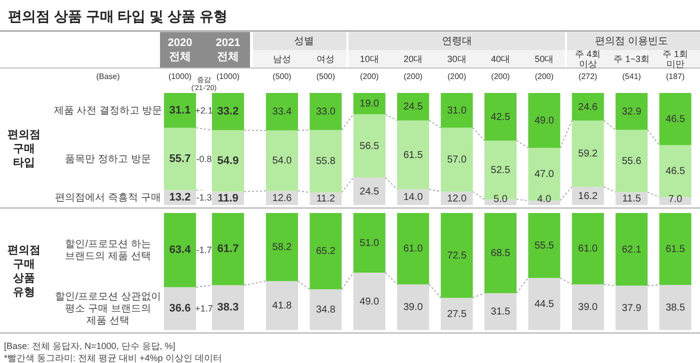 The image size is (700, 363). What do you see at coordinates (204, 197) in the screenshot?
I see `annotation: -1.3` at bounding box center [204, 197].